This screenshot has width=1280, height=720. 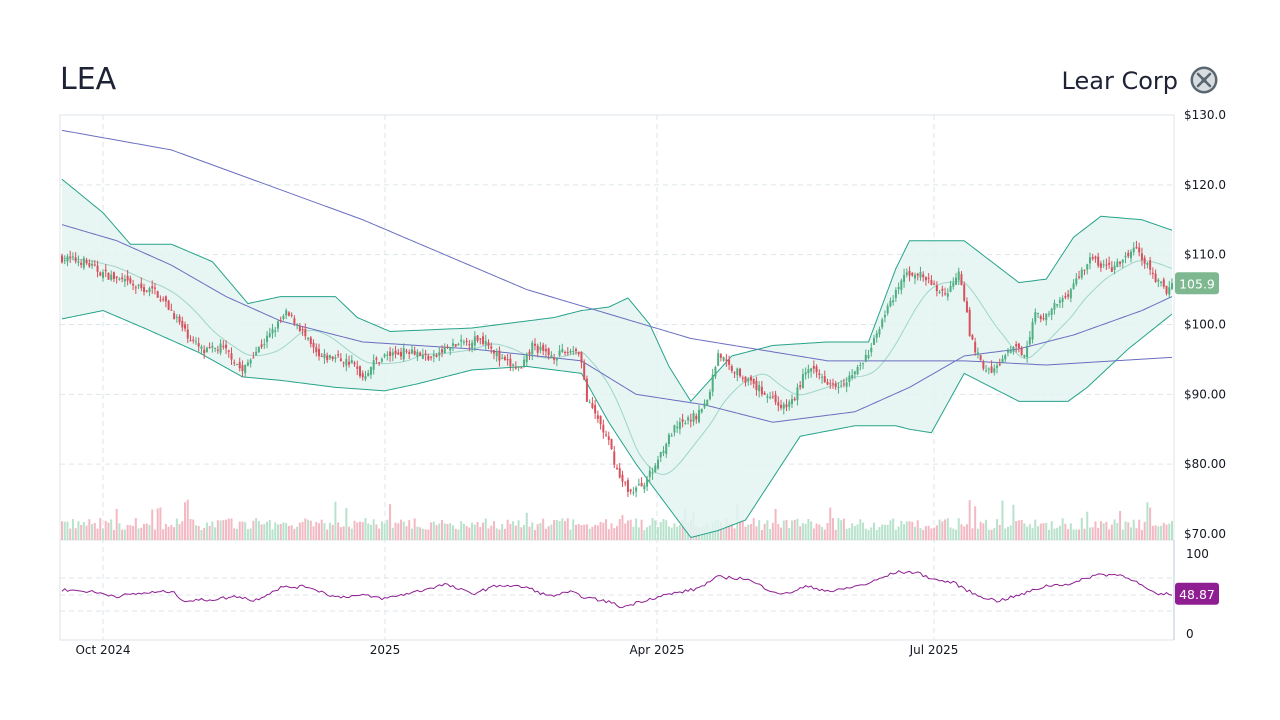 What do you see at coordinates (1197, 593) in the screenshot?
I see `rsi-value-badge` at bounding box center [1197, 593].